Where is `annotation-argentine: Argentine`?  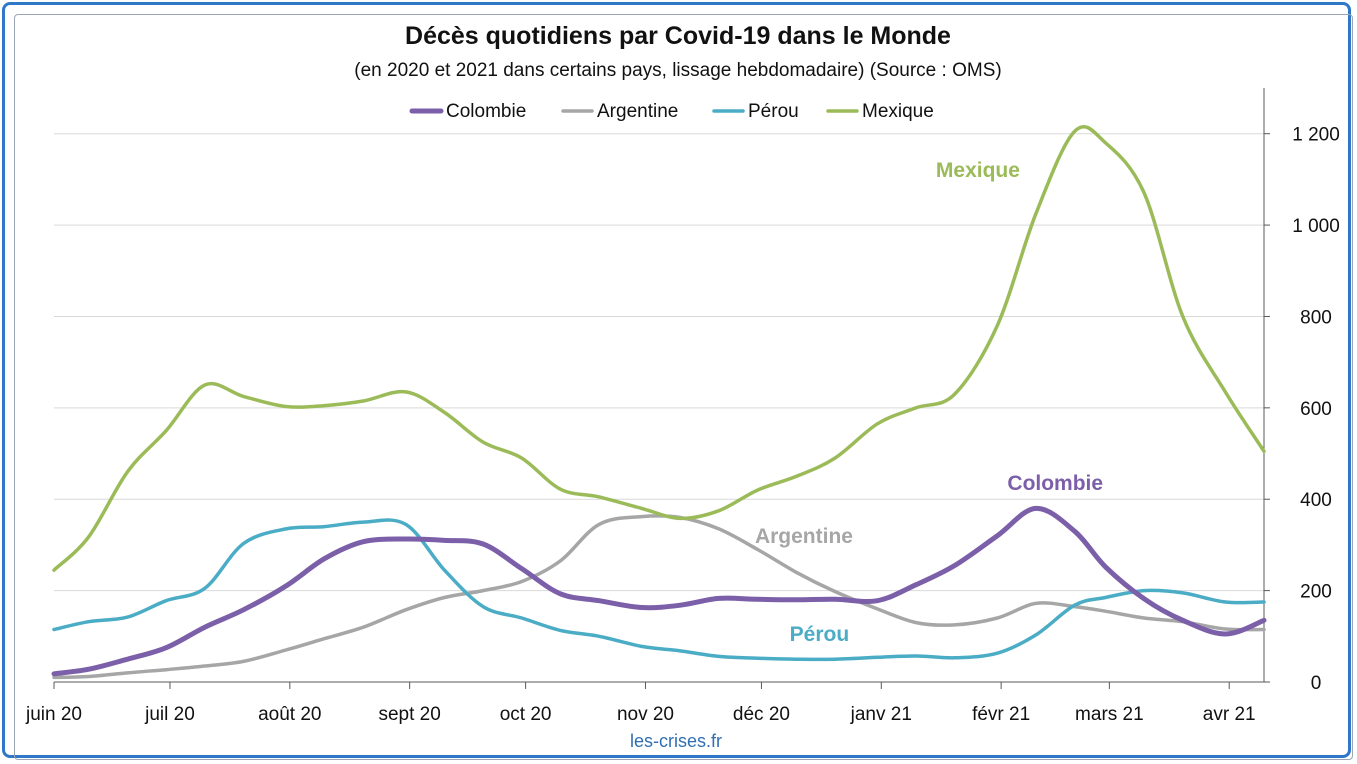
annotation-argentine: Argentine is located at coordinates (804, 536).